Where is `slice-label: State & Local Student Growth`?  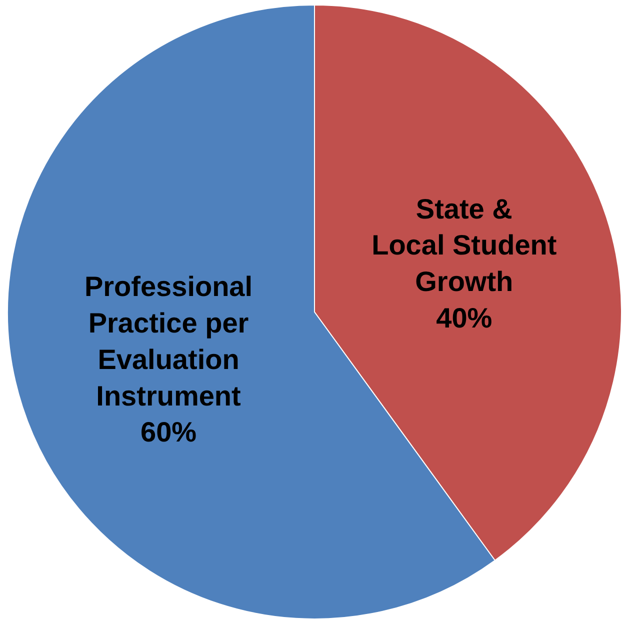 slice-label: State & Local Student Growth is located at coordinates (464, 245).